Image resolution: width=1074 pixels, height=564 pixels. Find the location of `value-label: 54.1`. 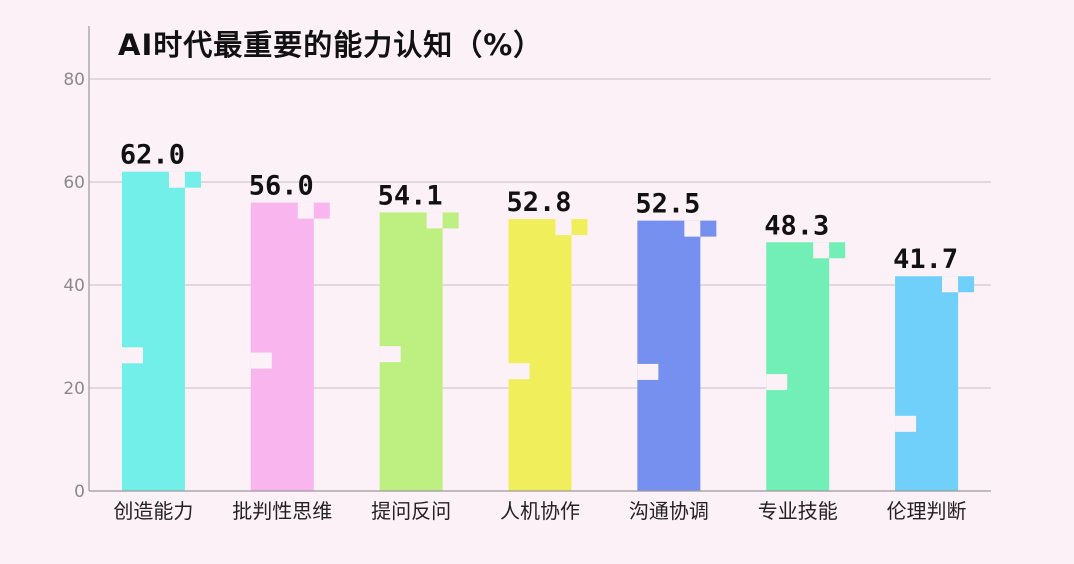

value-label: 54.1 is located at coordinates (410, 195).